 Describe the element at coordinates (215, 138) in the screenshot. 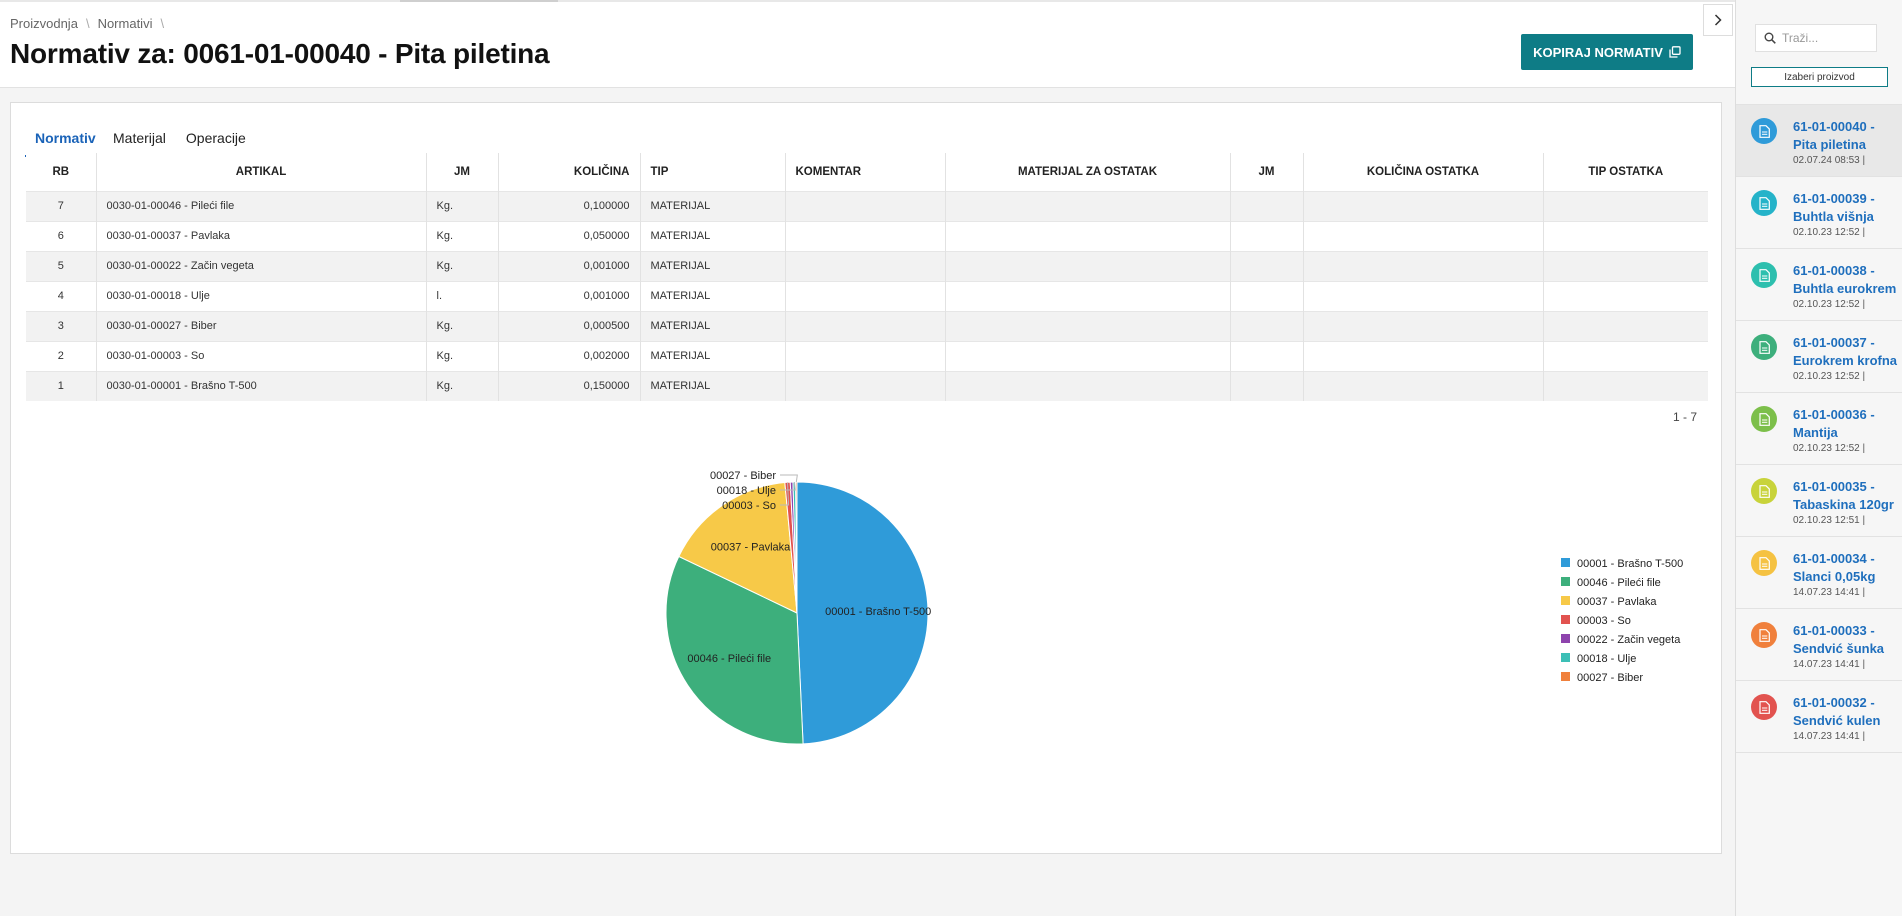

I see `tab-operacije: Operacije` at that location.